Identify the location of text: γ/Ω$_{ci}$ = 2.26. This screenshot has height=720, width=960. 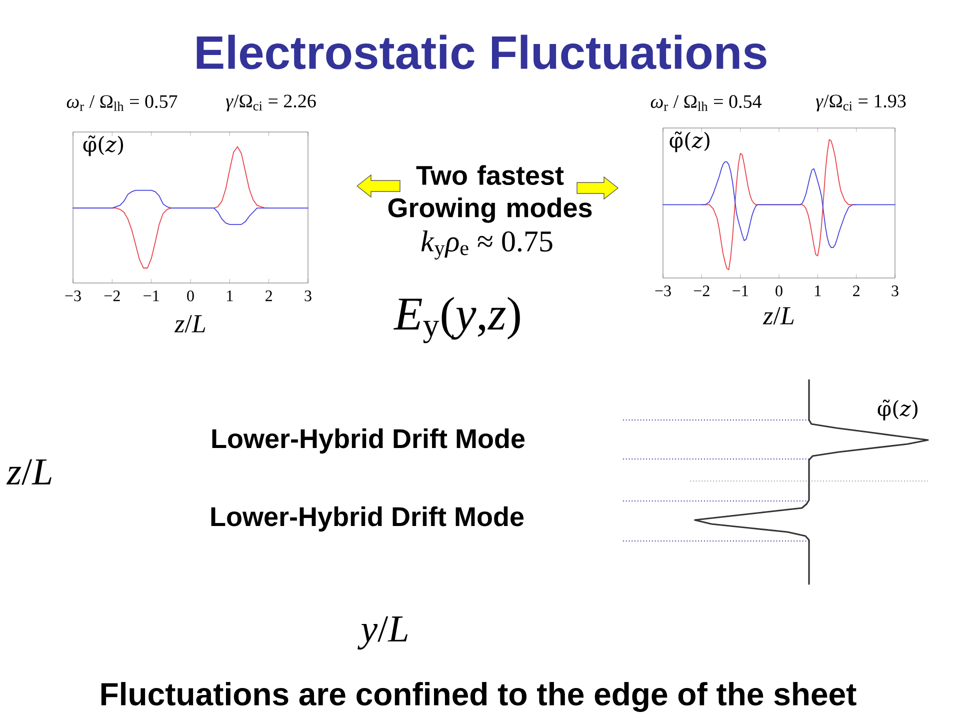
(271, 103).